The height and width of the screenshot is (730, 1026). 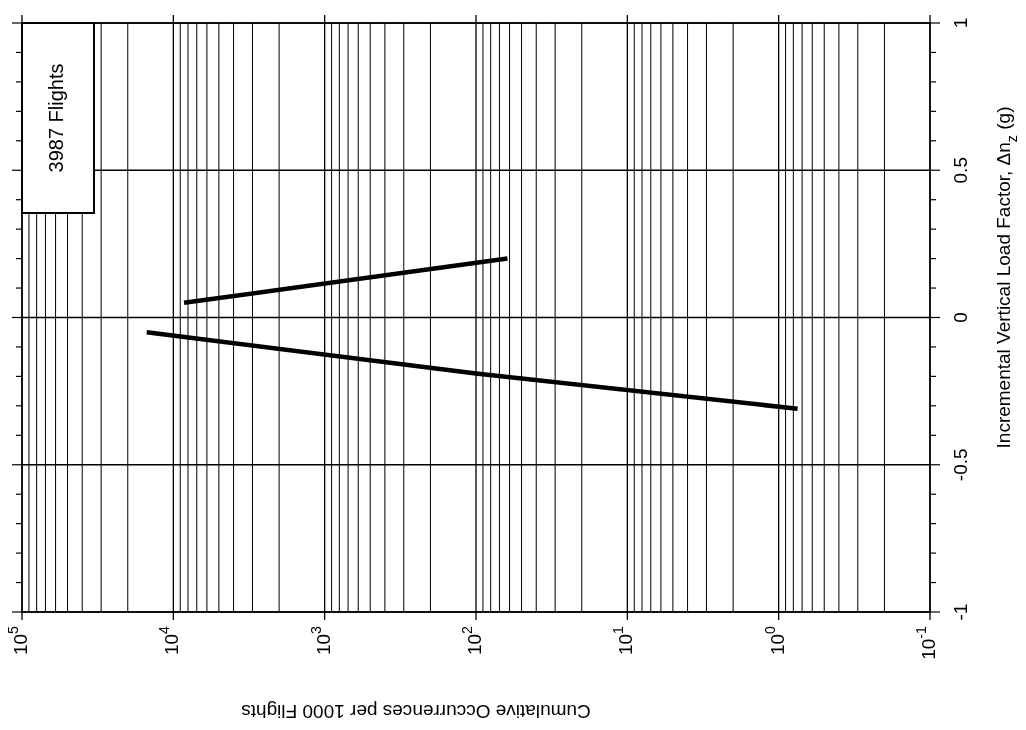 I want to click on y-tick-label: -0.5, so click(x=961, y=465).